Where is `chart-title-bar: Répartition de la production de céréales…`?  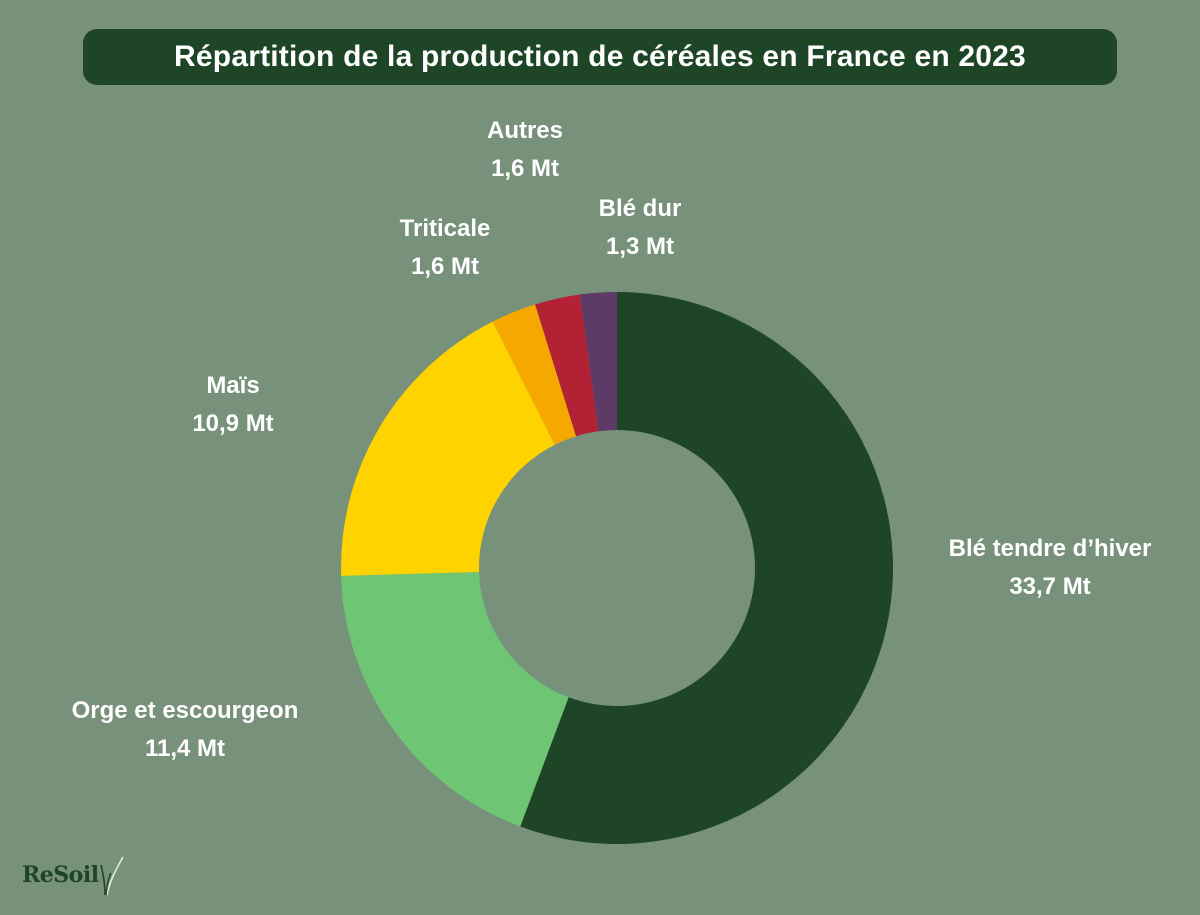 chart-title-bar: Répartition de la production de céréales… is located at coordinates (600, 57).